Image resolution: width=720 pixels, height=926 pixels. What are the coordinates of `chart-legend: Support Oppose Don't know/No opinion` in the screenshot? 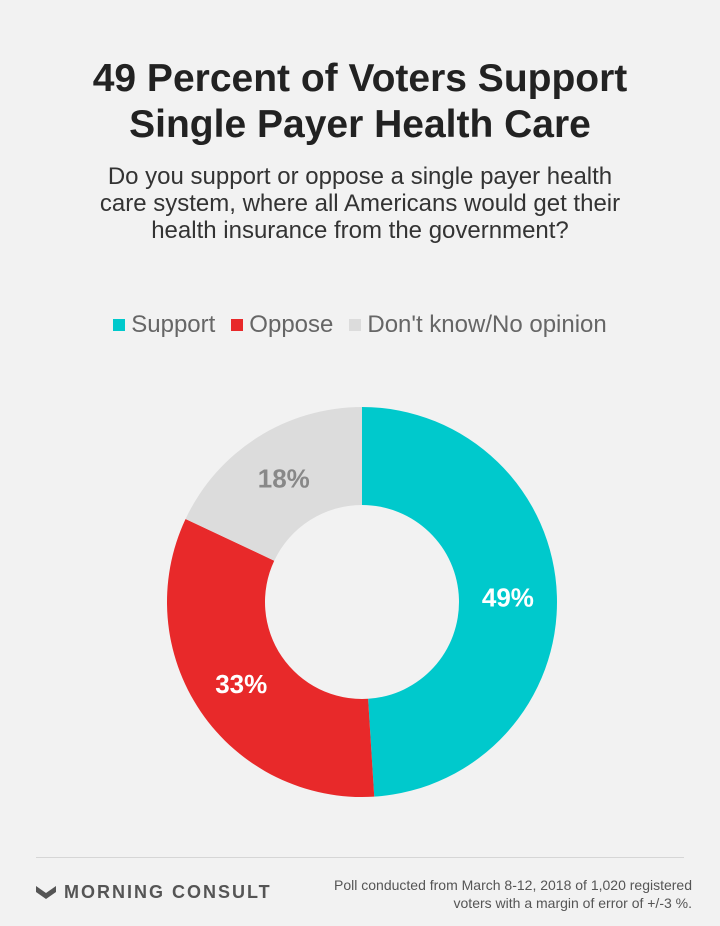 It's located at (360, 325).